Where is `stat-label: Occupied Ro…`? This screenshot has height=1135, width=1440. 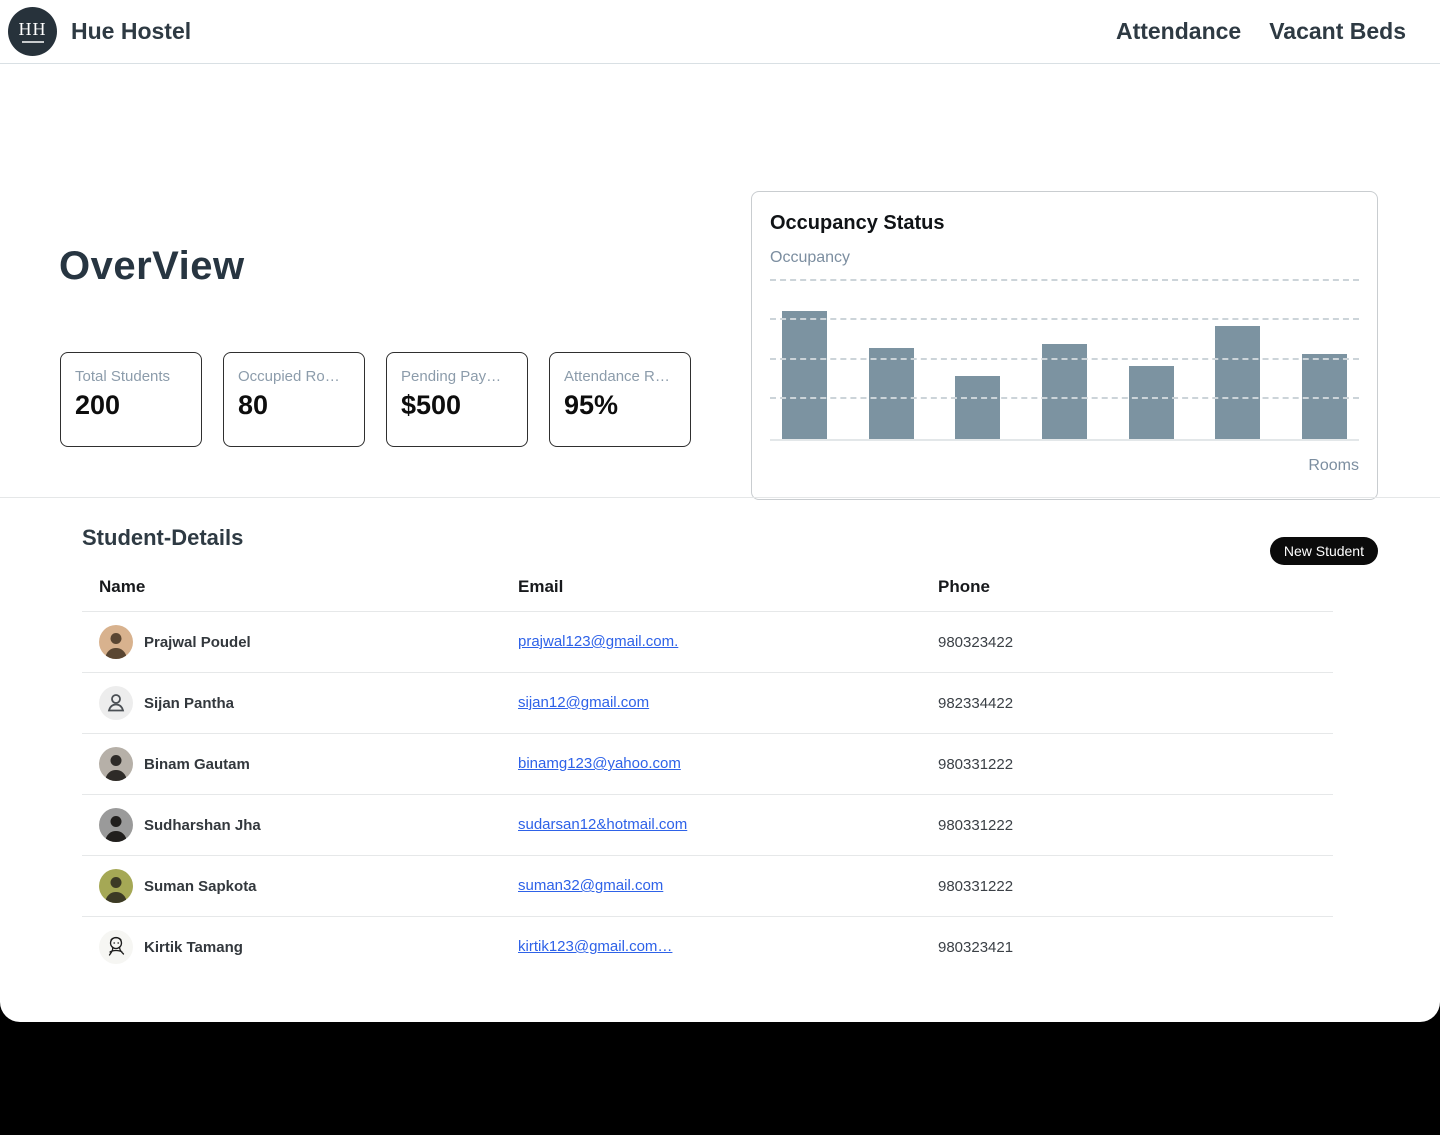
stat-label: Occupied Ro… is located at coordinates (289, 376).